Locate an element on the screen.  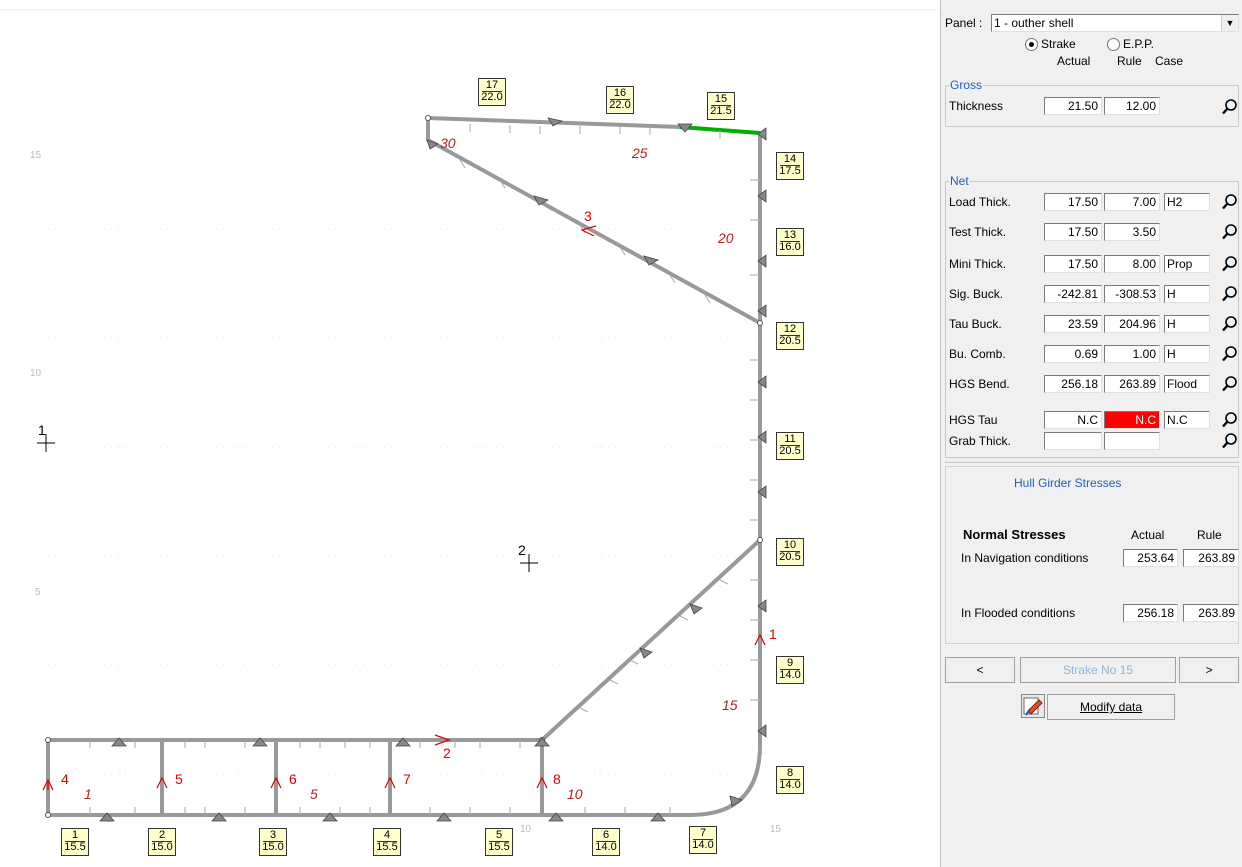
axis-tick: 10 is located at coordinates (526, 829).